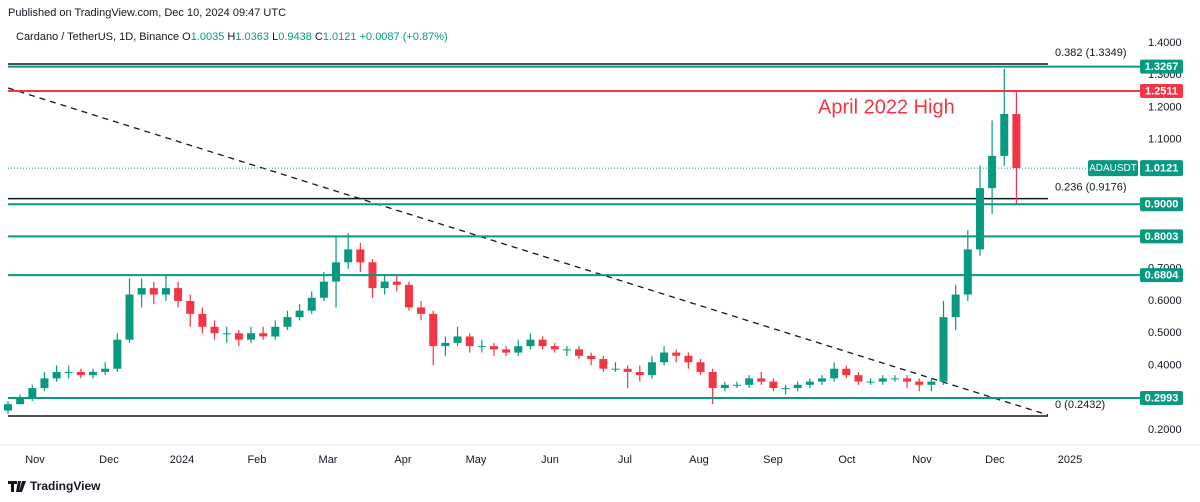 The height and width of the screenshot is (502, 1200). I want to click on fib-label: 0.382 (1.3349), so click(1091, 53).